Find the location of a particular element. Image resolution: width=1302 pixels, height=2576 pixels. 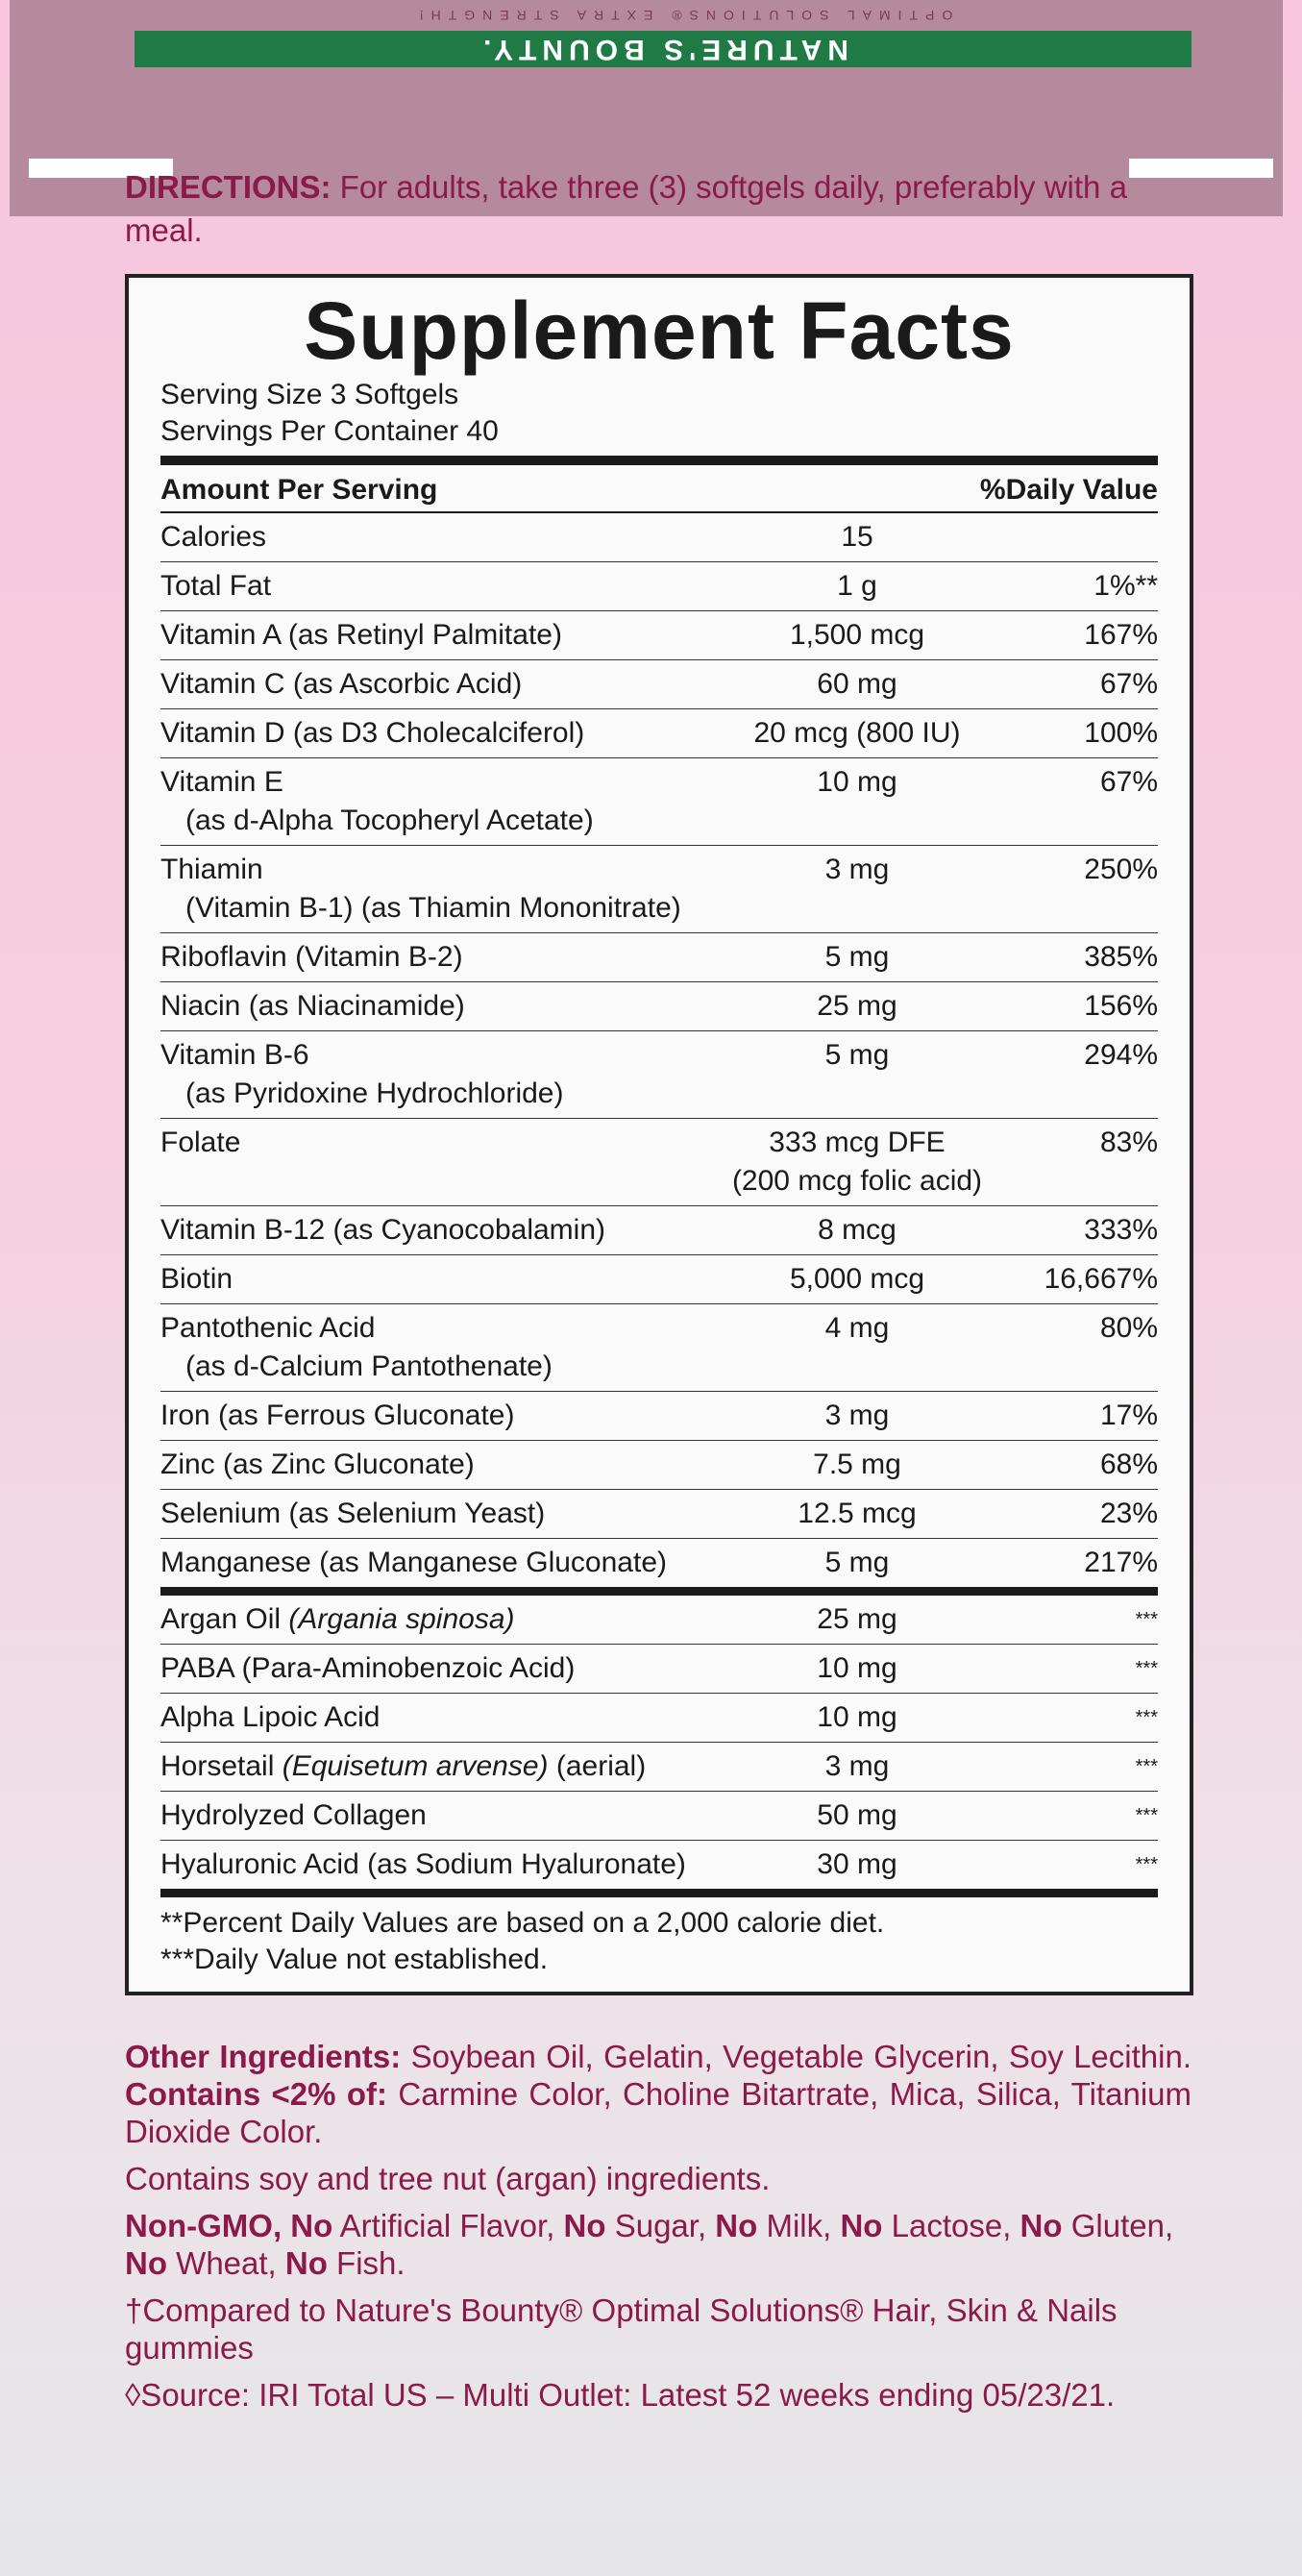

amount-value: 1,500 mcg is located at coordinates (857, 635).